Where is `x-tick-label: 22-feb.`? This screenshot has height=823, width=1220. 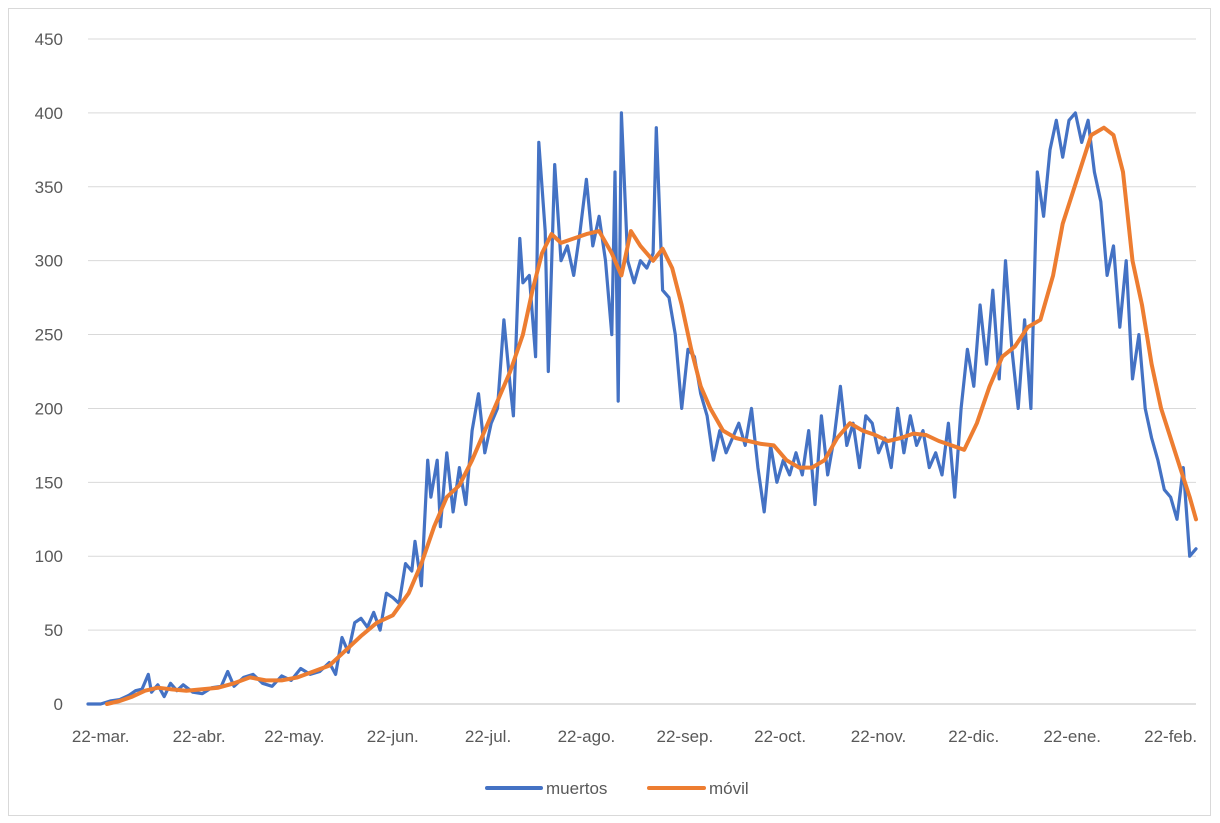
x-tick-label: 22-feb. is located at coordinates (1170, 736).